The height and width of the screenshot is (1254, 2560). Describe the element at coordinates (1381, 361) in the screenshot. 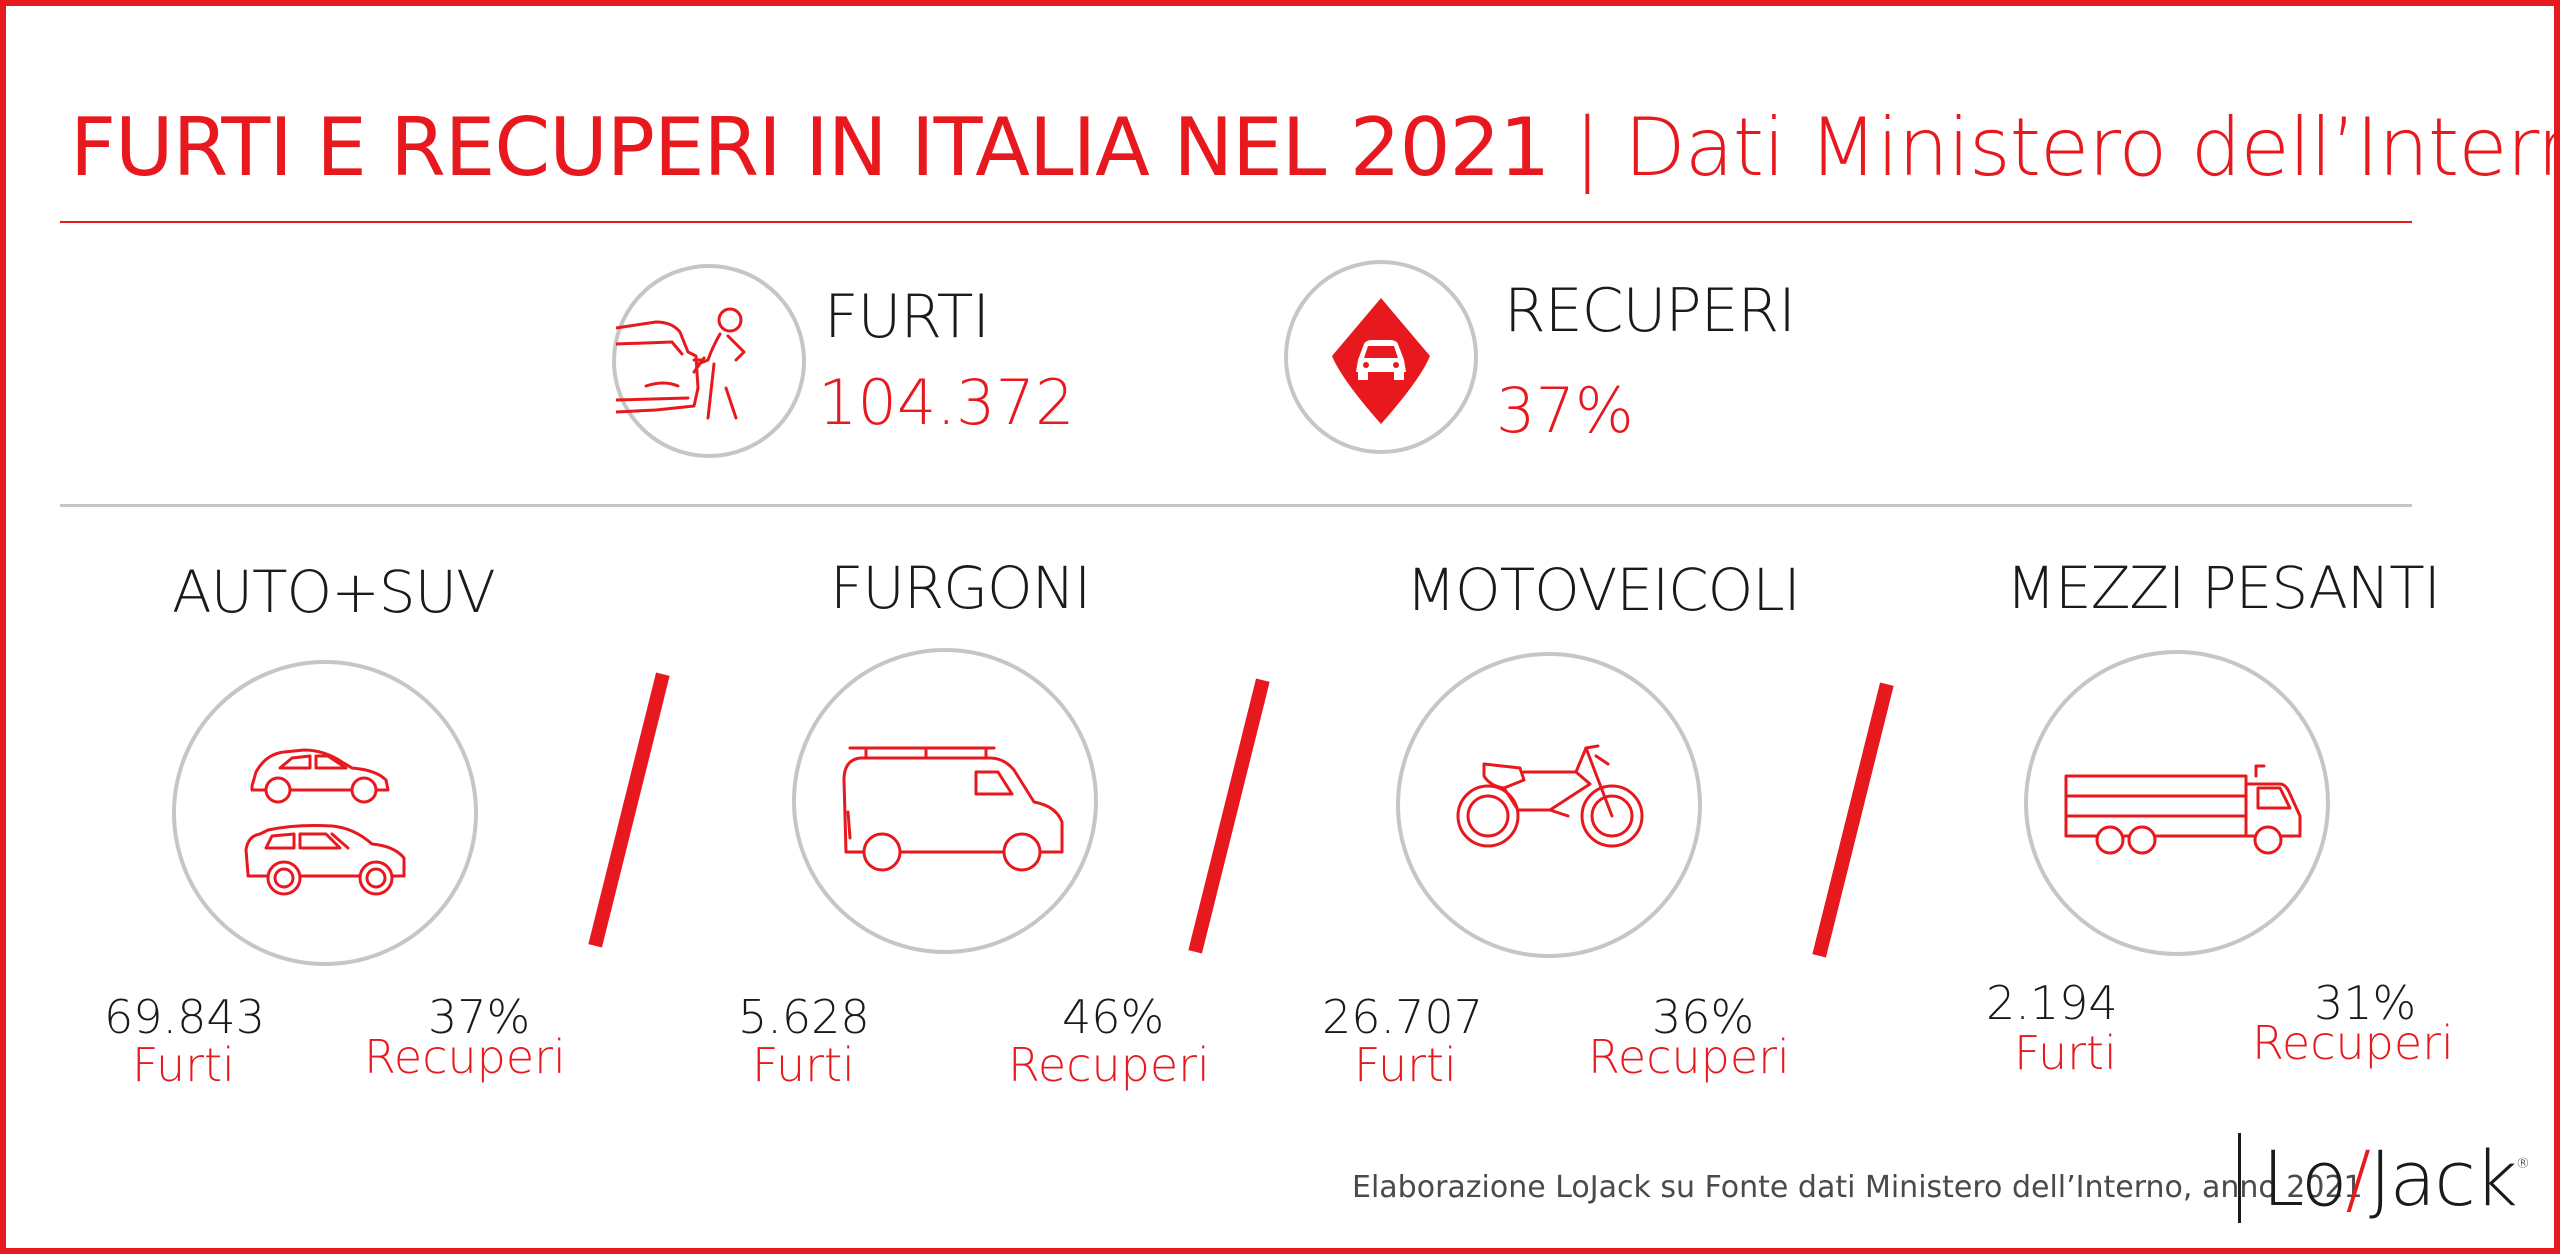

I see `map-pin-car-icon` at that location.